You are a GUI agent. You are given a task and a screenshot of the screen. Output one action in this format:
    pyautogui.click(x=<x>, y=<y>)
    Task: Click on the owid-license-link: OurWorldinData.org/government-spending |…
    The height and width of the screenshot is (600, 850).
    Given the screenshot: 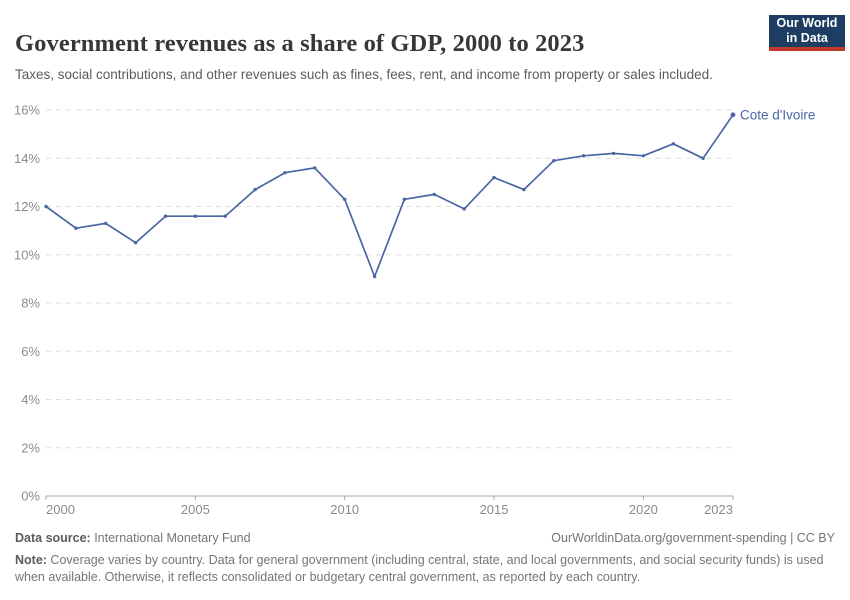 What is the action you would take?
    pyautogui.click(x=693, y=538)
    